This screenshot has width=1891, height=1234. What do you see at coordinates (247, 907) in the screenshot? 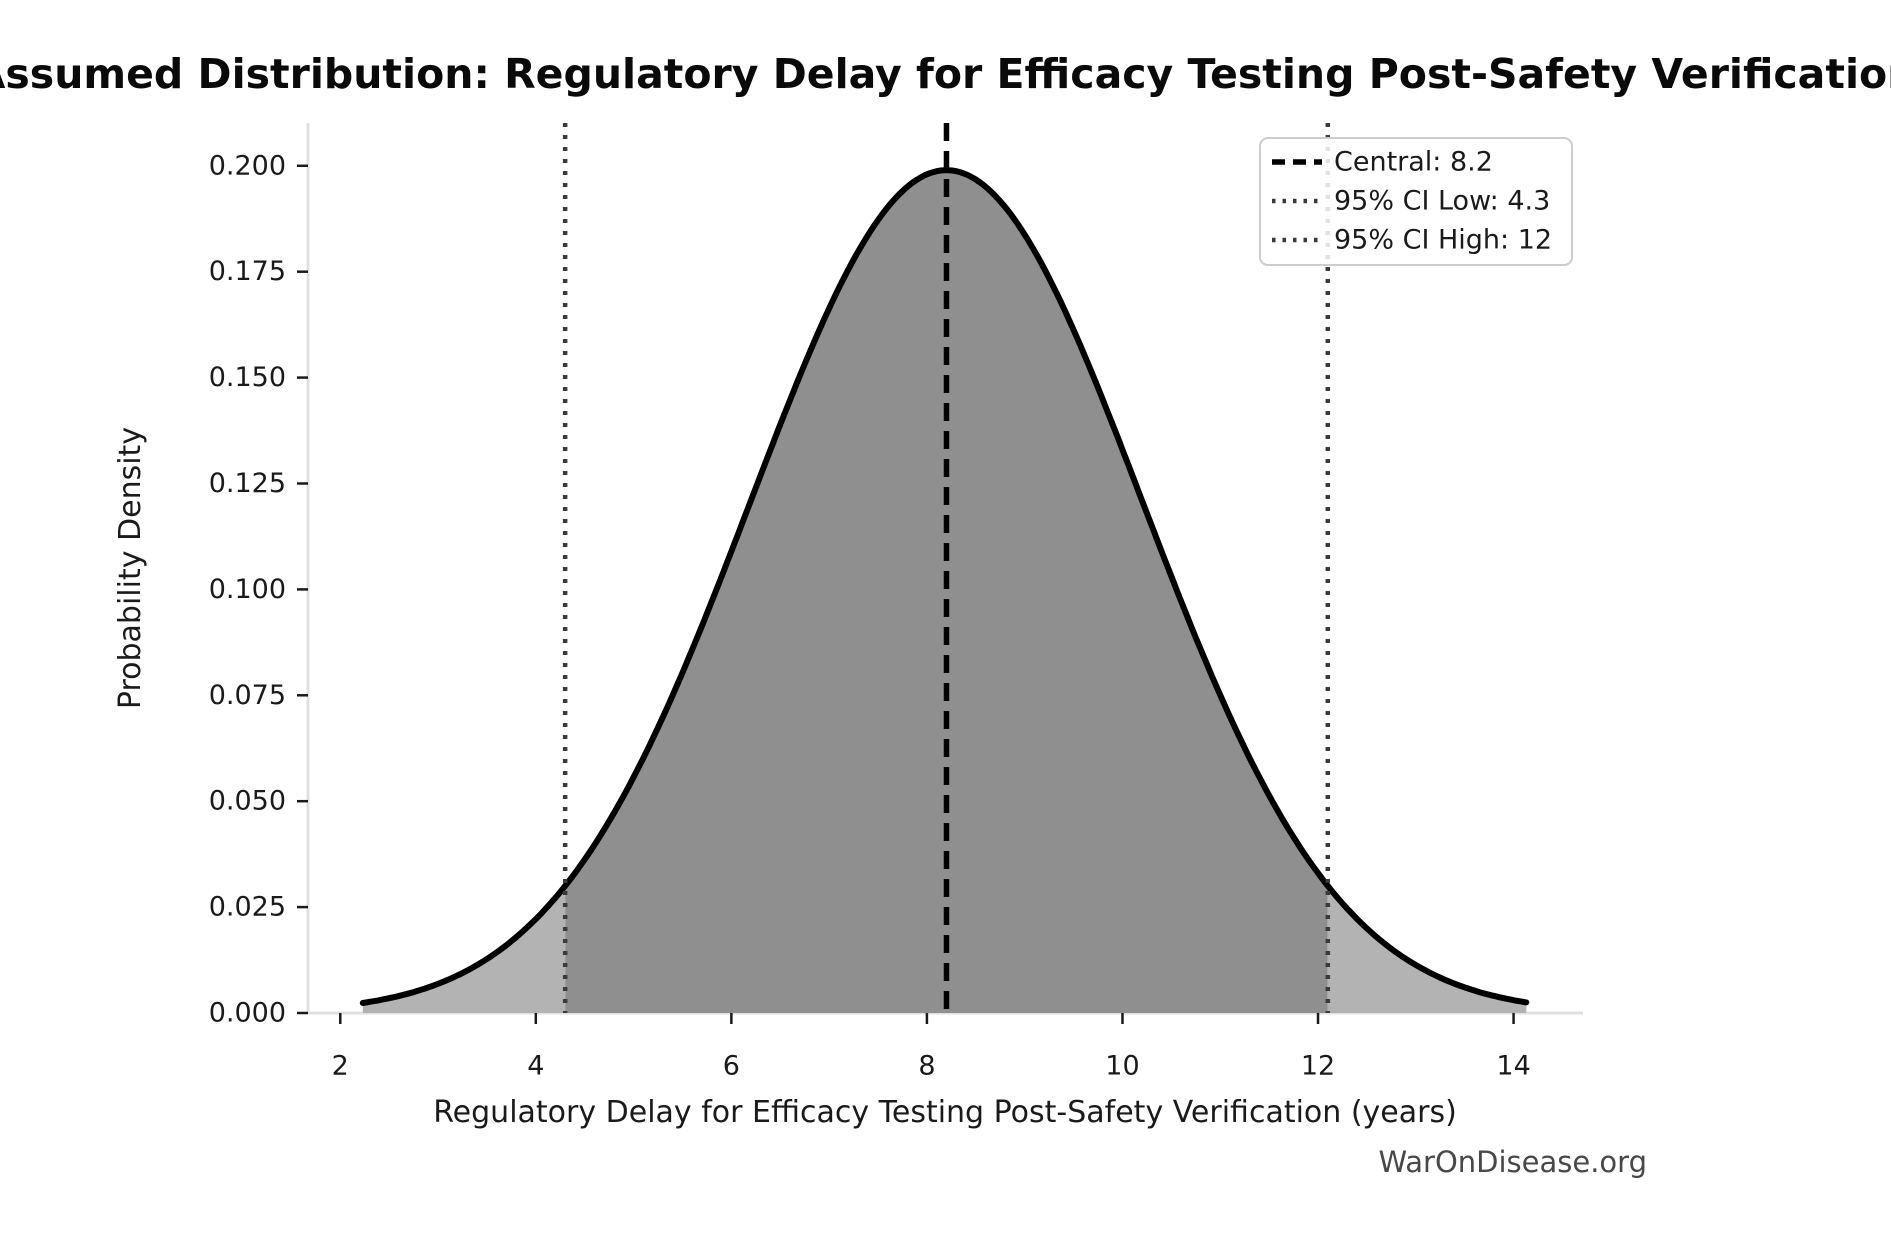
I see `y-tick-label: 0.025` at bounding box center [247, 907].